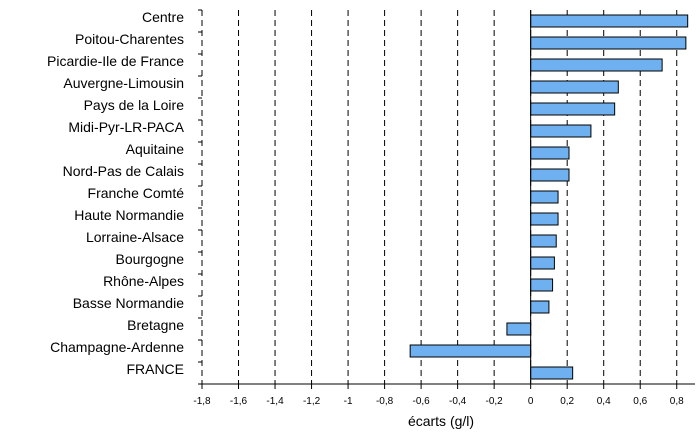 The height and width of the screenshot is (432, 698). What do you see at coordinates (135, 237) in the screenshot?
I see `category-label: Lorraine-Alsace` at bounding box center [135, 237].